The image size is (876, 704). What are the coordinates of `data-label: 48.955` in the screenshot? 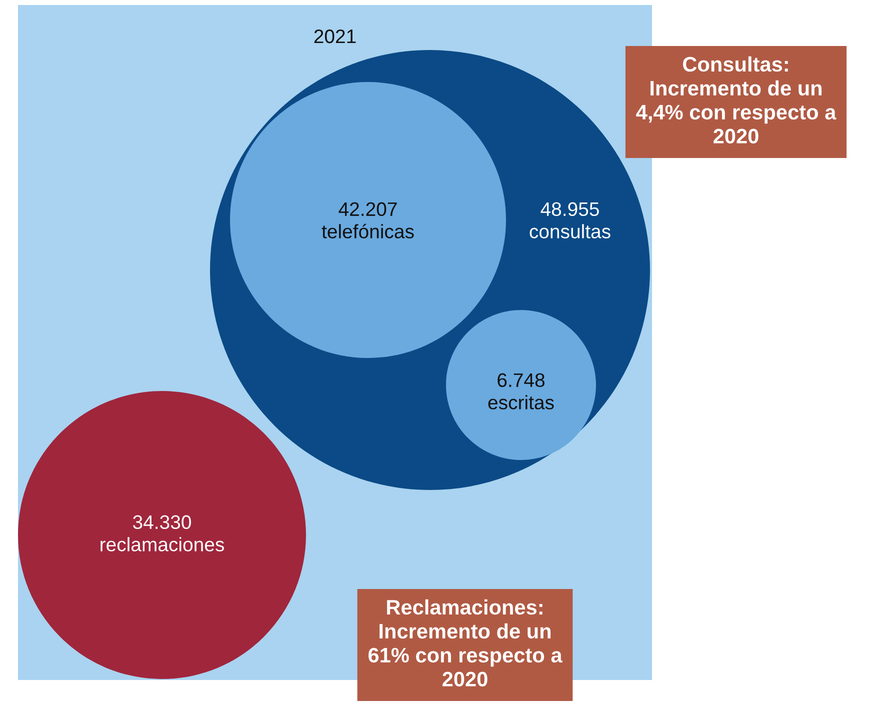 It's located at (569, 209).